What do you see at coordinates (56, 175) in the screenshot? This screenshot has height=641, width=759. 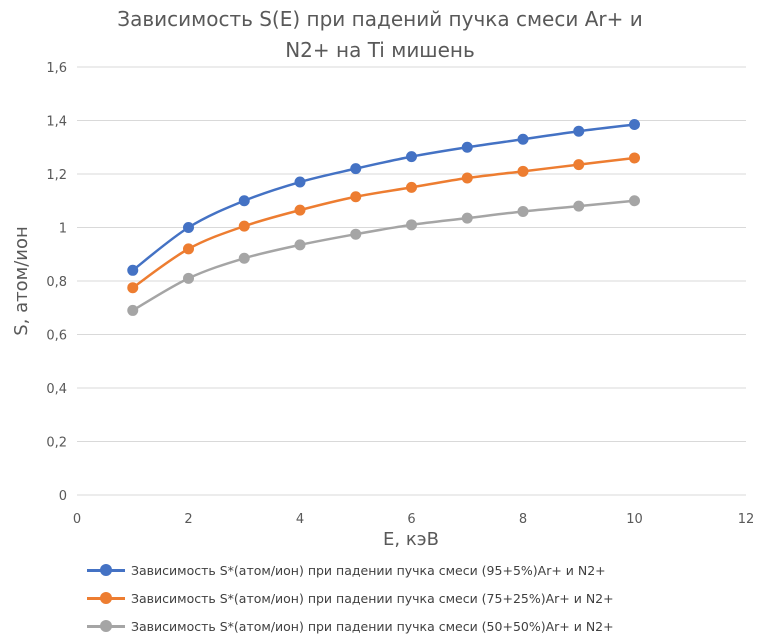 I see `y-tick-label: 1,2` at bounding box center [56, 175].